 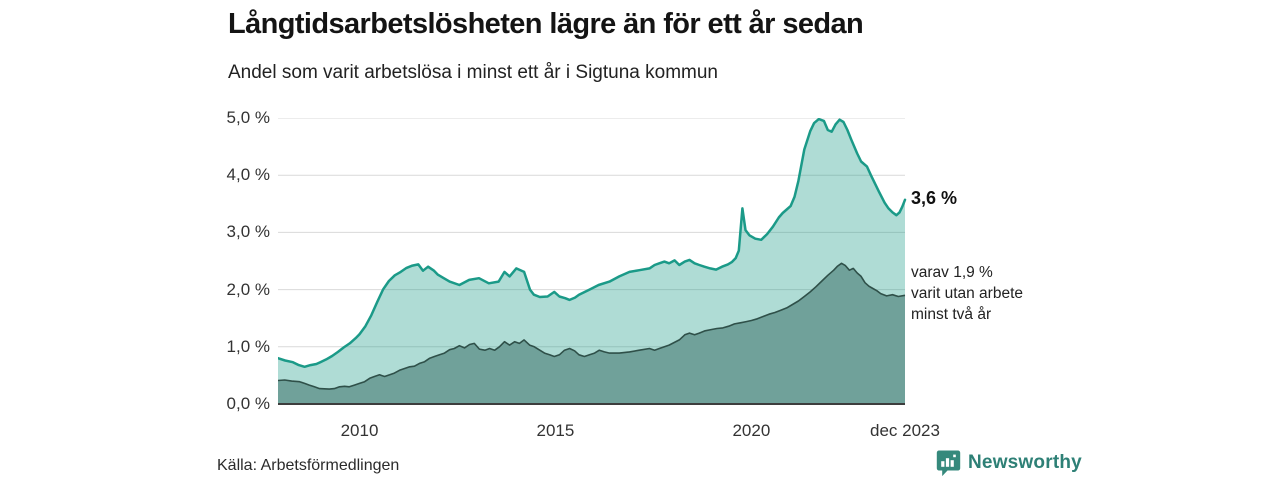 What do you see at coordinates (1025, 462) in the screenshot?
I see `brand-wordmark: Newsworthy` at bounding box center [1025, 462].